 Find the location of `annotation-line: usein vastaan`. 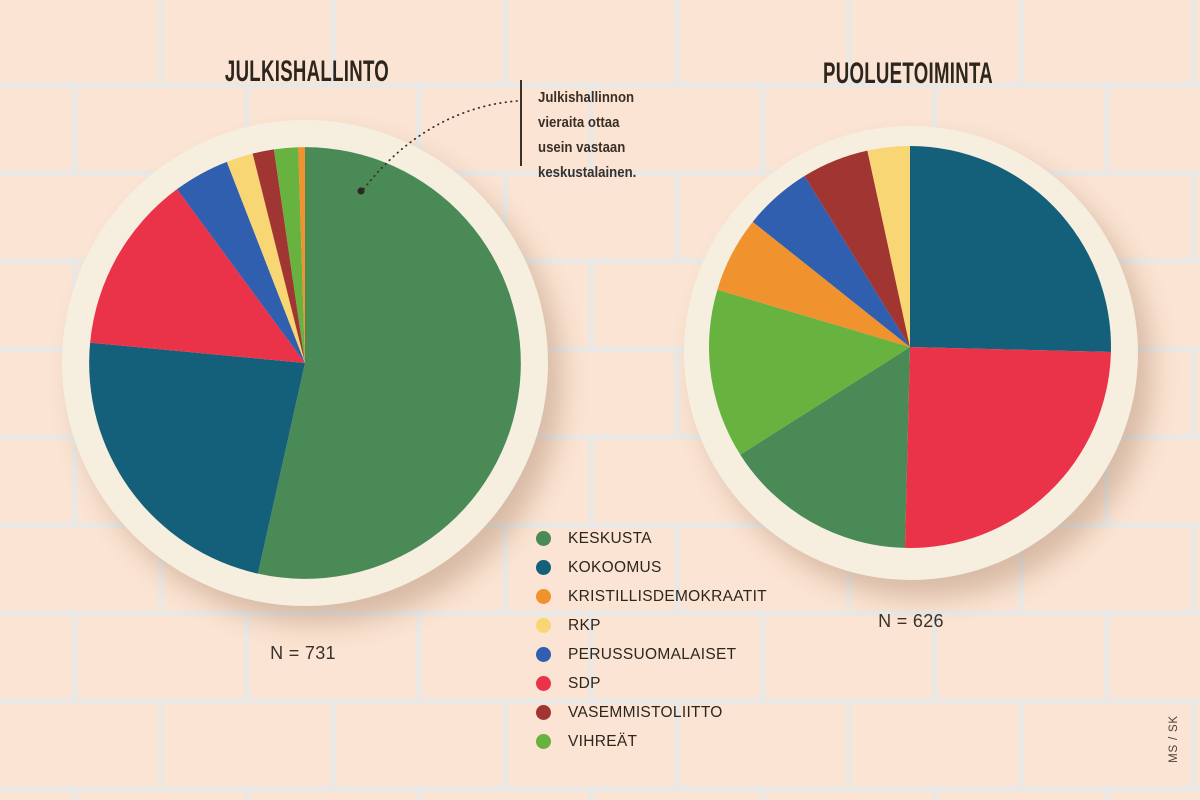

annotation-line: usein vastaan is located at coordinates (582, 147).